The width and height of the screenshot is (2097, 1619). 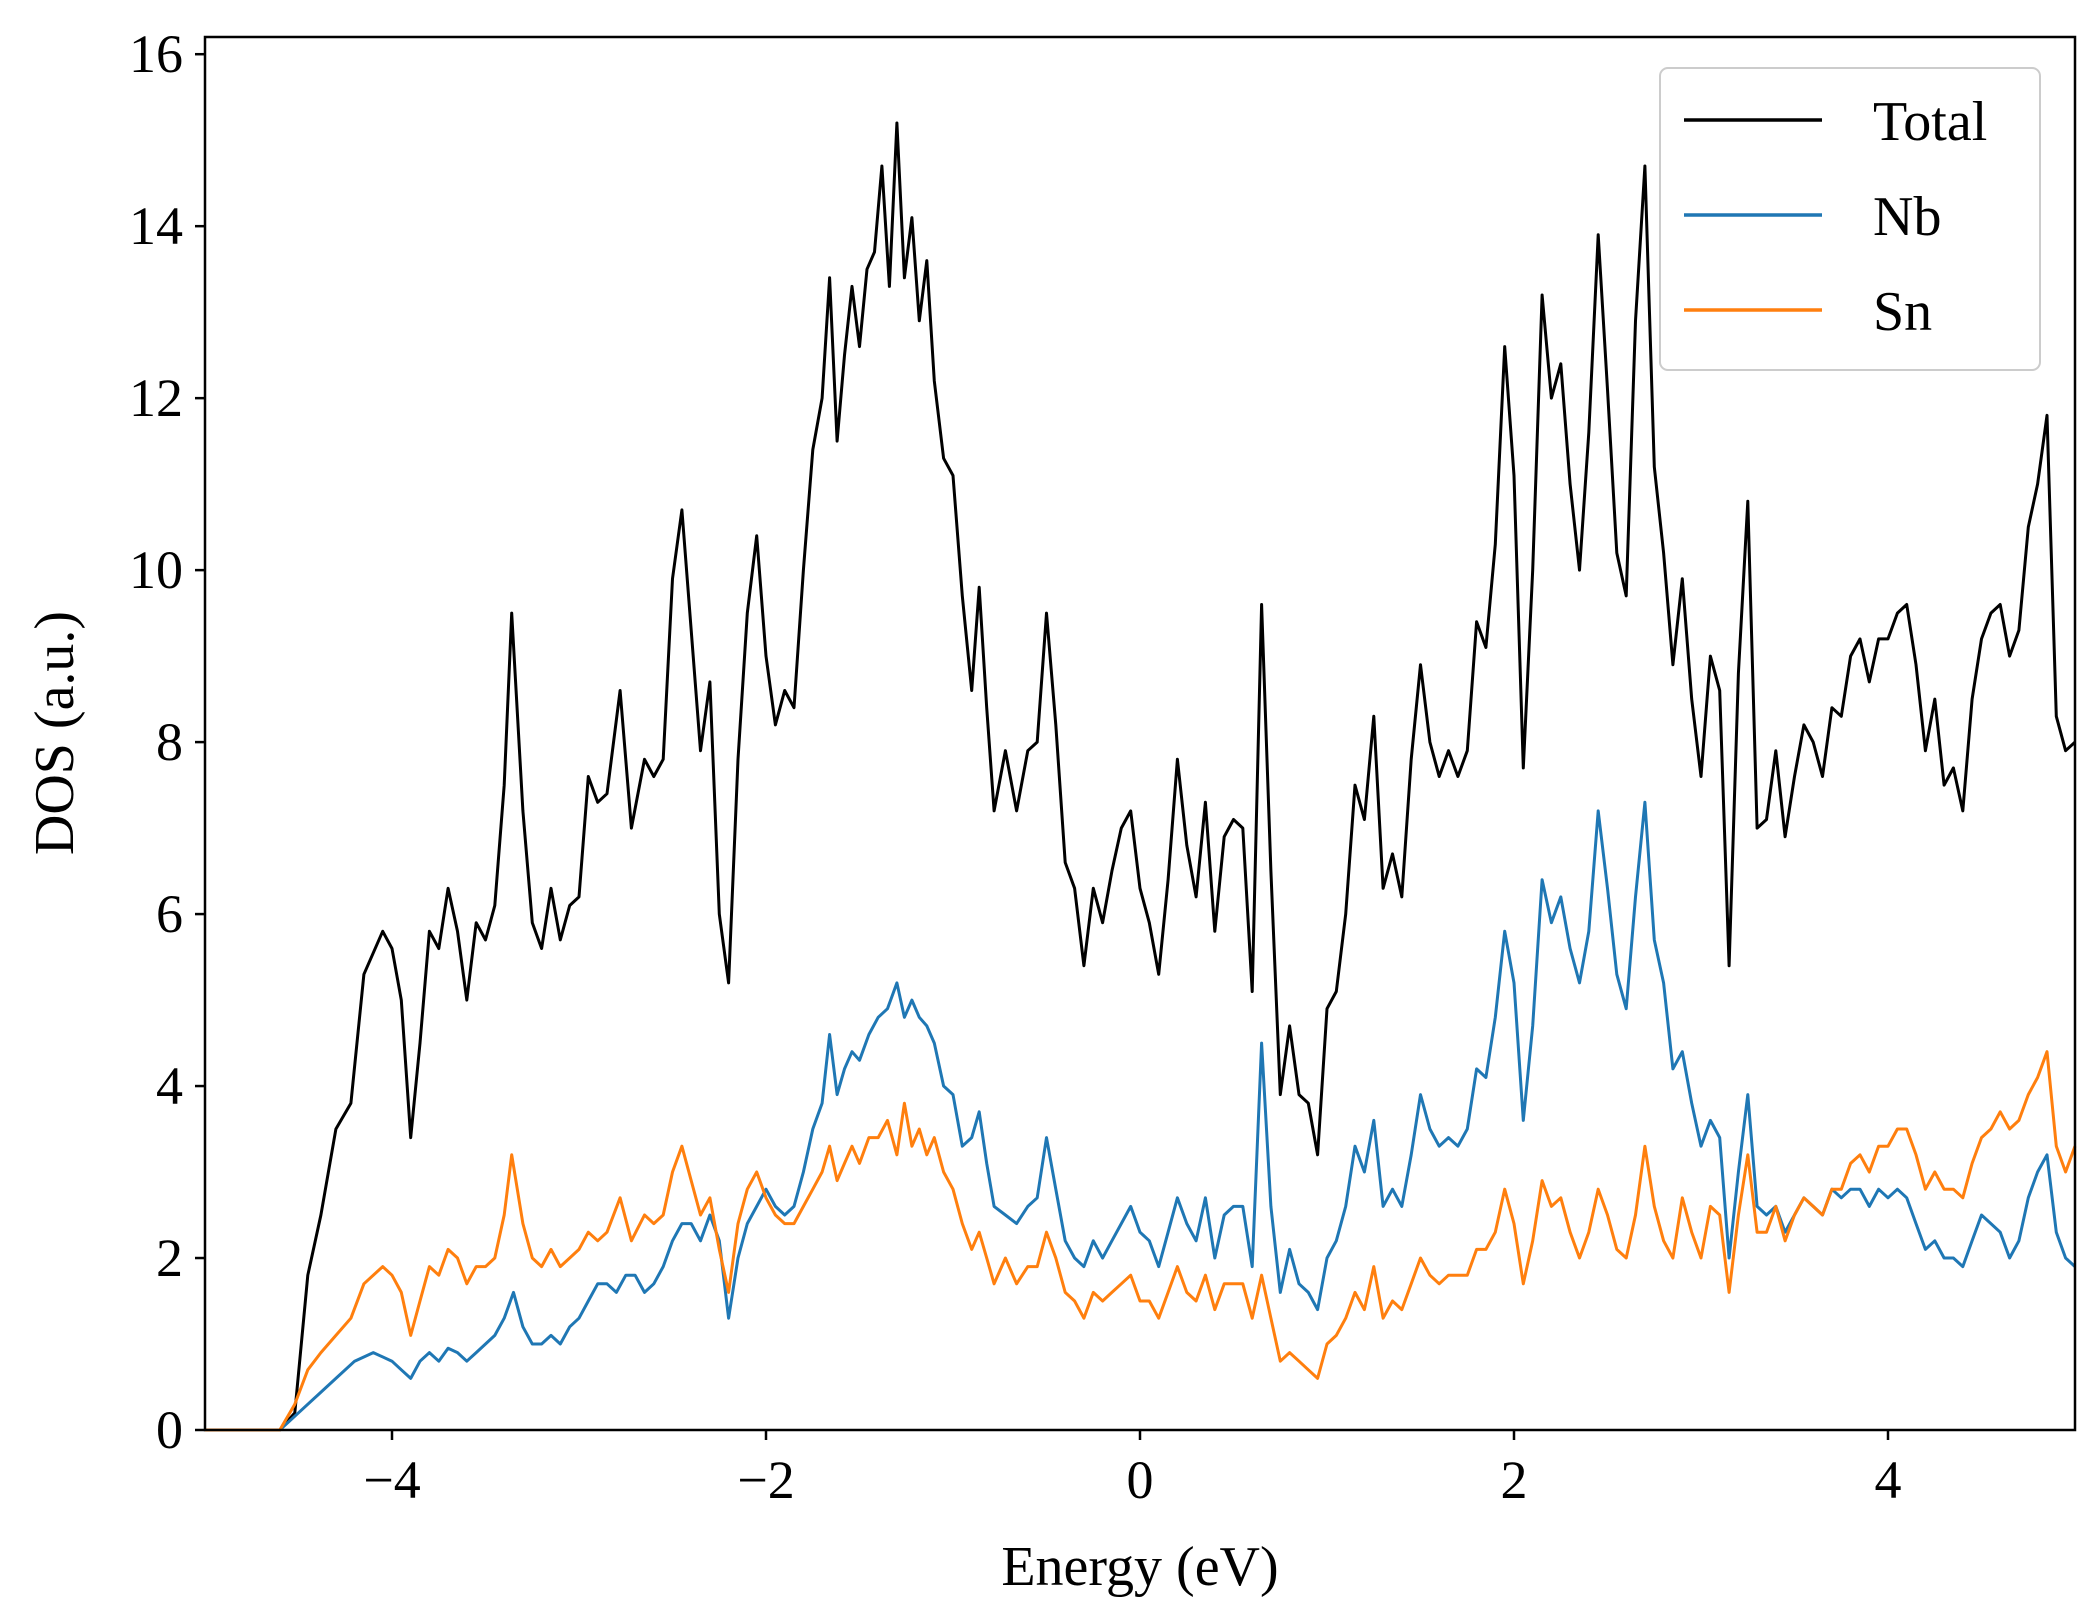 What do you see at coordinates (169, 1086) in the screenshot?
I see `y-tick-label: 4` at bounding box center [169, 1086].